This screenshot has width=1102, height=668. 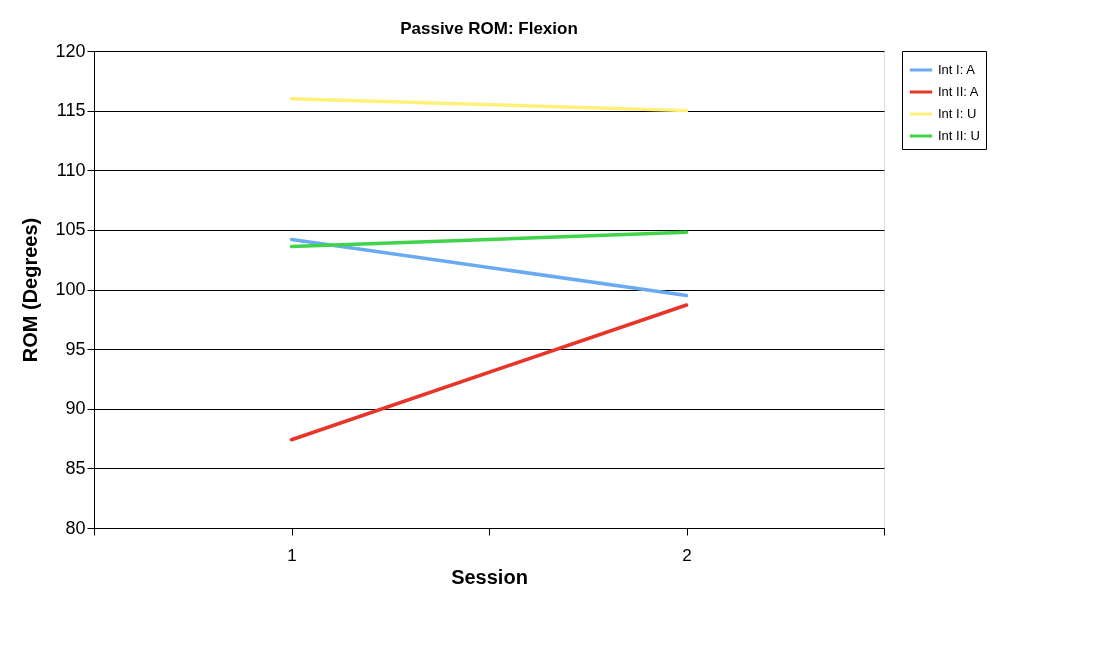 What do you see at coordinates (75, 348) in the screenshot?
I see `y-tick-label: 95` at bounding box center [75, 348].